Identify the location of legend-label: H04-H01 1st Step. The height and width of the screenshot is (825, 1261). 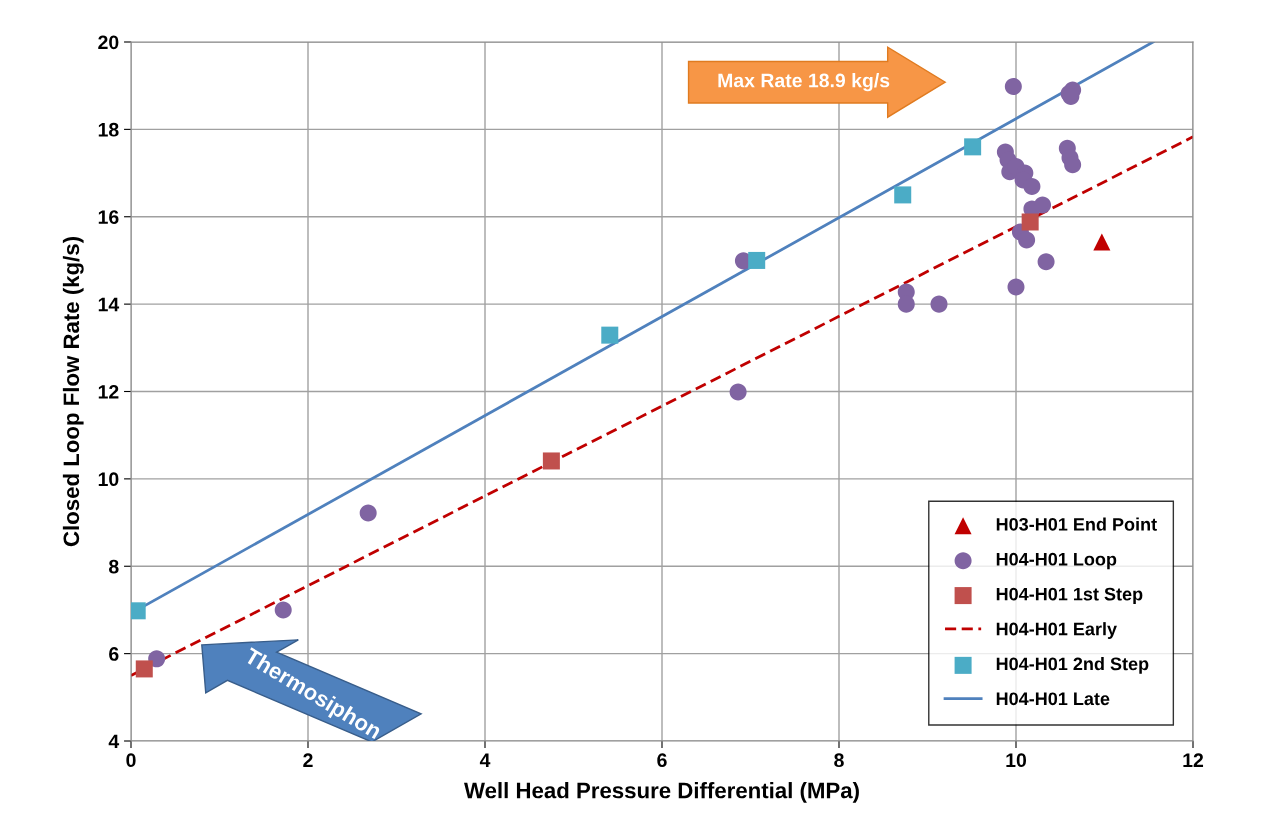
(1069, 596).